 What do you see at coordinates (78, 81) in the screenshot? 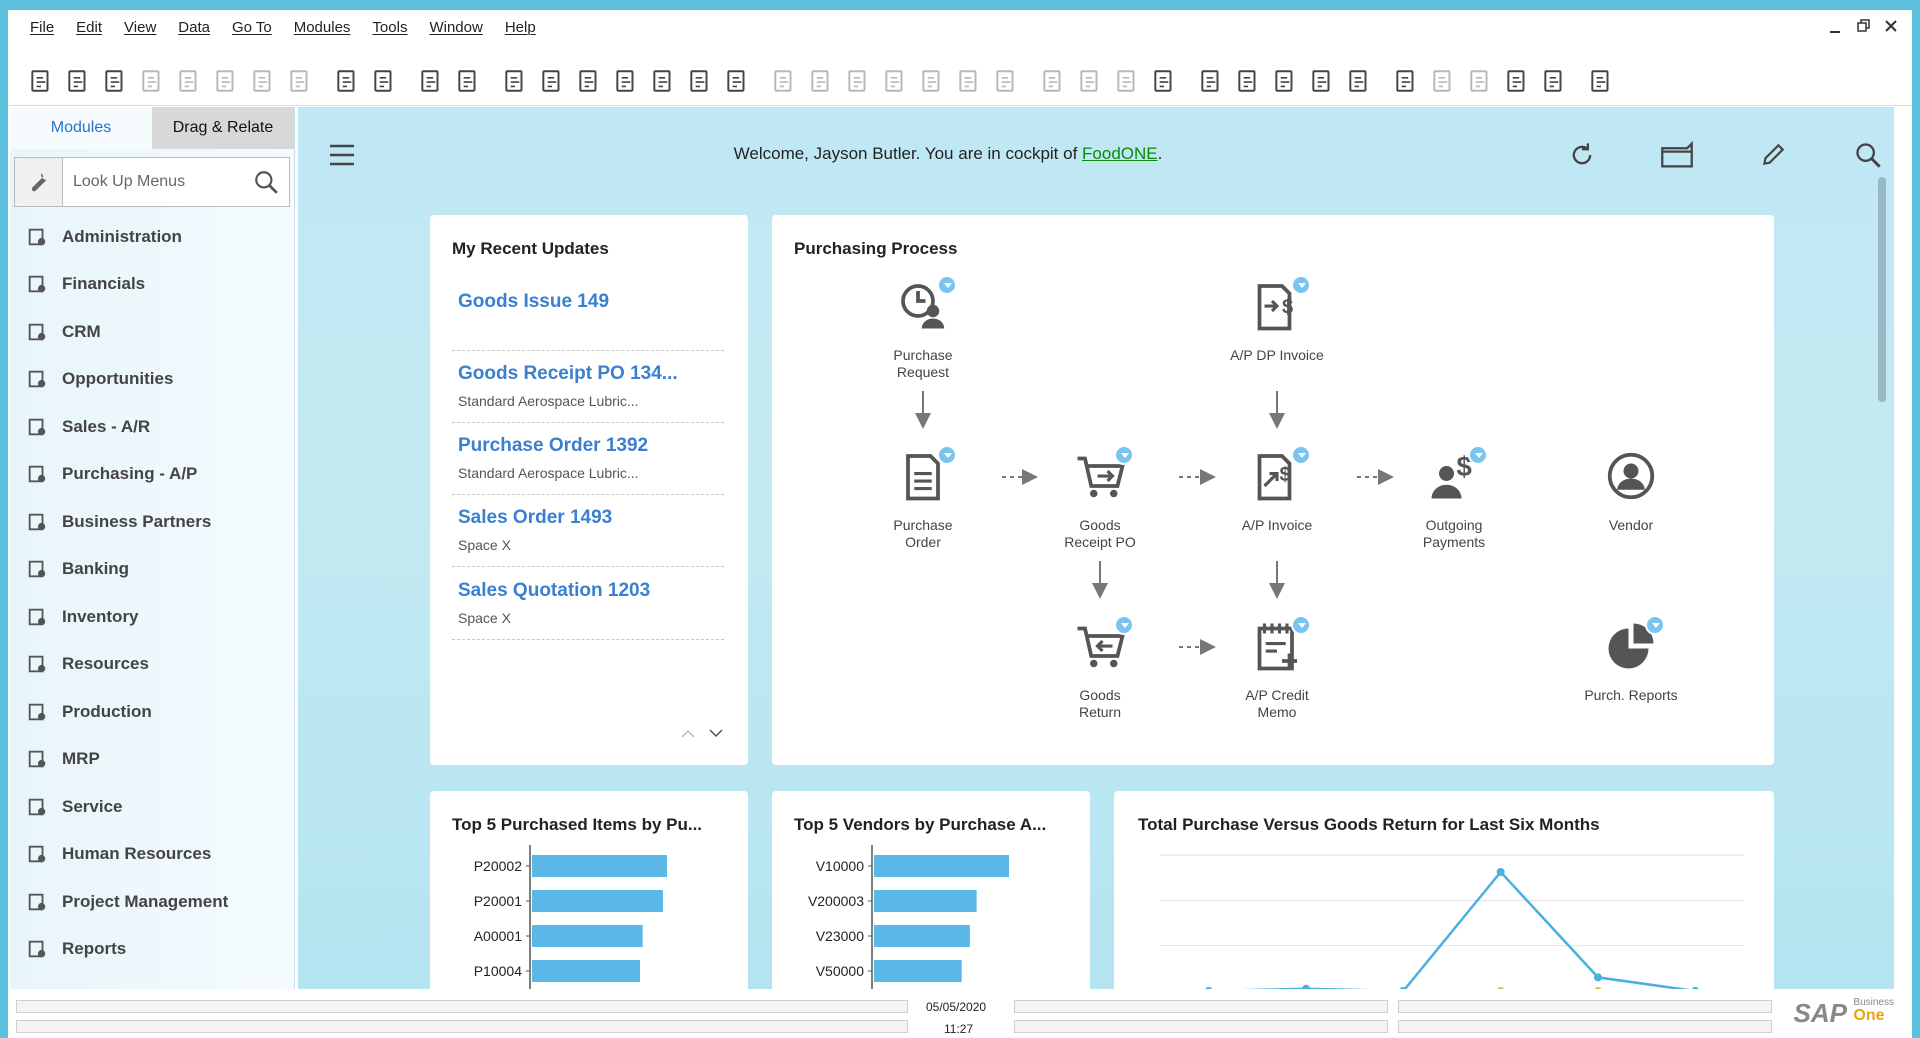
I see `print-icon` at bounding box center [78, 81].